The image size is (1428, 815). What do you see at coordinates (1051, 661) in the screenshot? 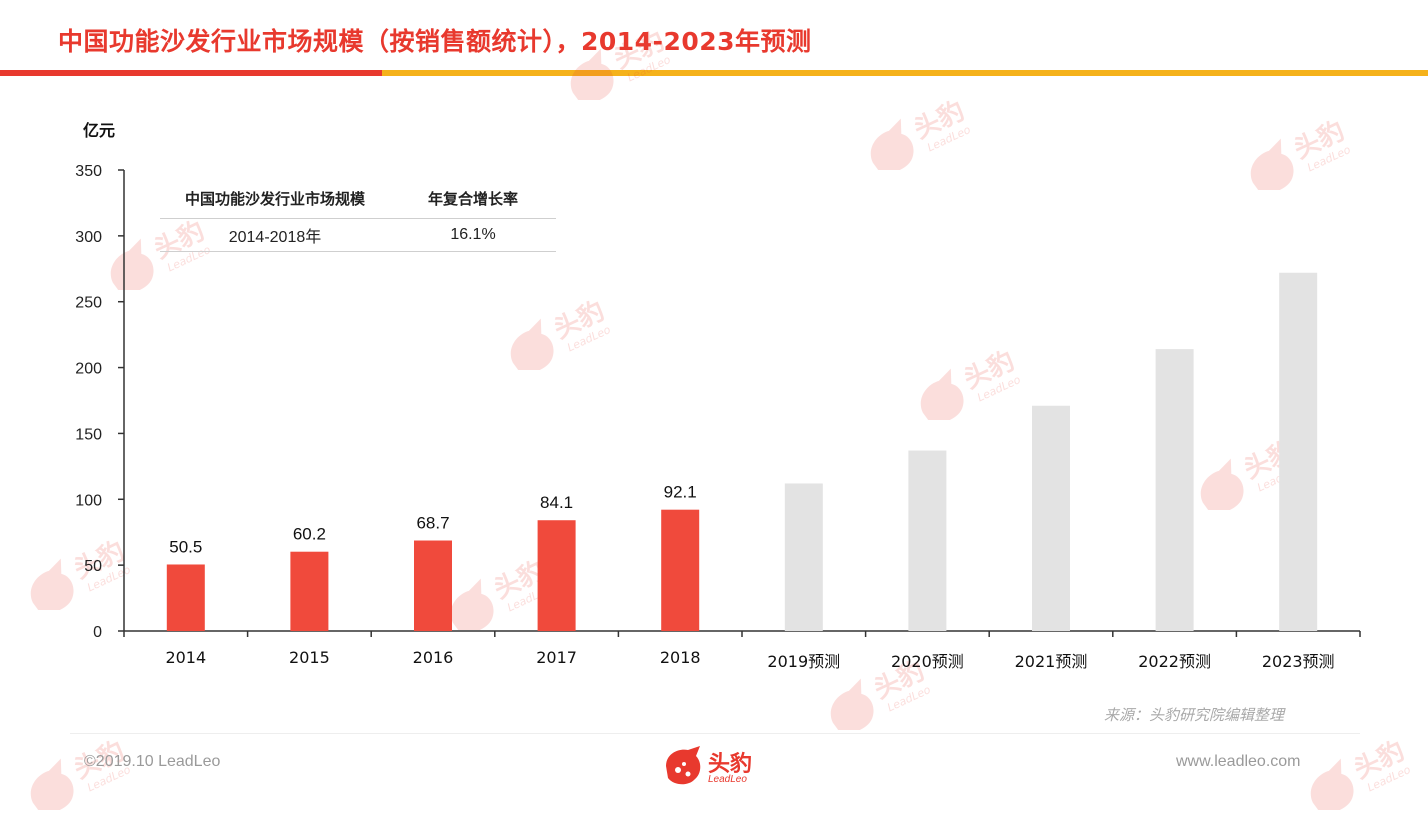
I see `x-tick-label: 2021预测` at bounding box center [1051, 661].